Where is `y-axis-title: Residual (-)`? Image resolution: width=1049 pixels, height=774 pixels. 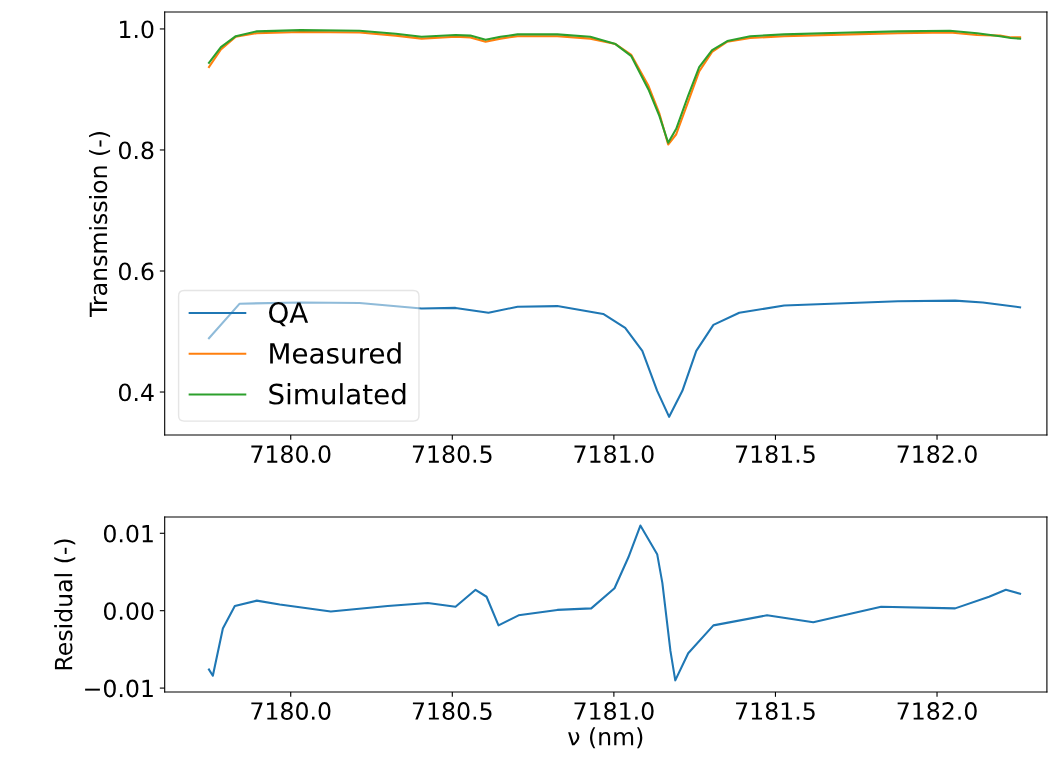
y-axis-title: Residual (-) is located at coordinates (65, 604).